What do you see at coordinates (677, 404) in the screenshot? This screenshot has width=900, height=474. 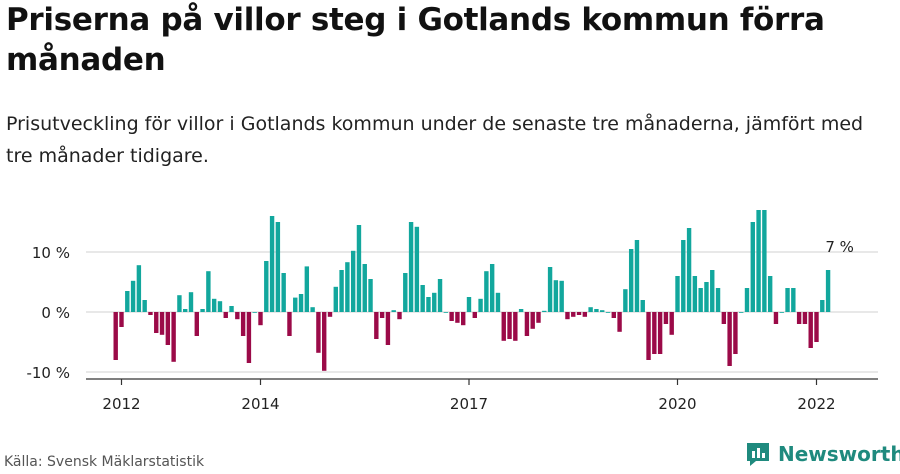 I see `x-tick-label: 2020` at bounding box center [677, 404].